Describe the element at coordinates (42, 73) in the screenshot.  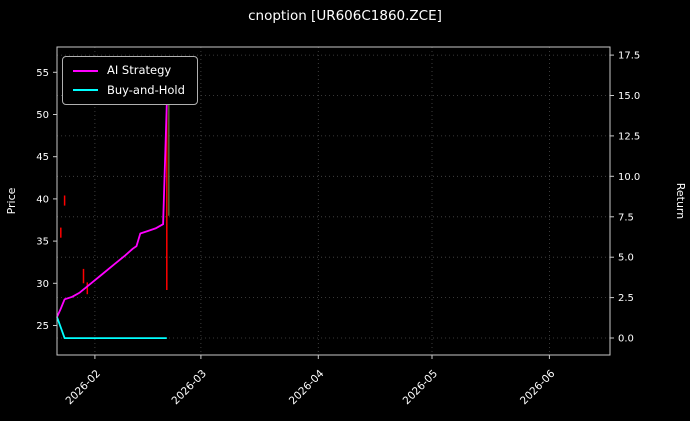
I see `y-left-tick-label: 55` at that location.